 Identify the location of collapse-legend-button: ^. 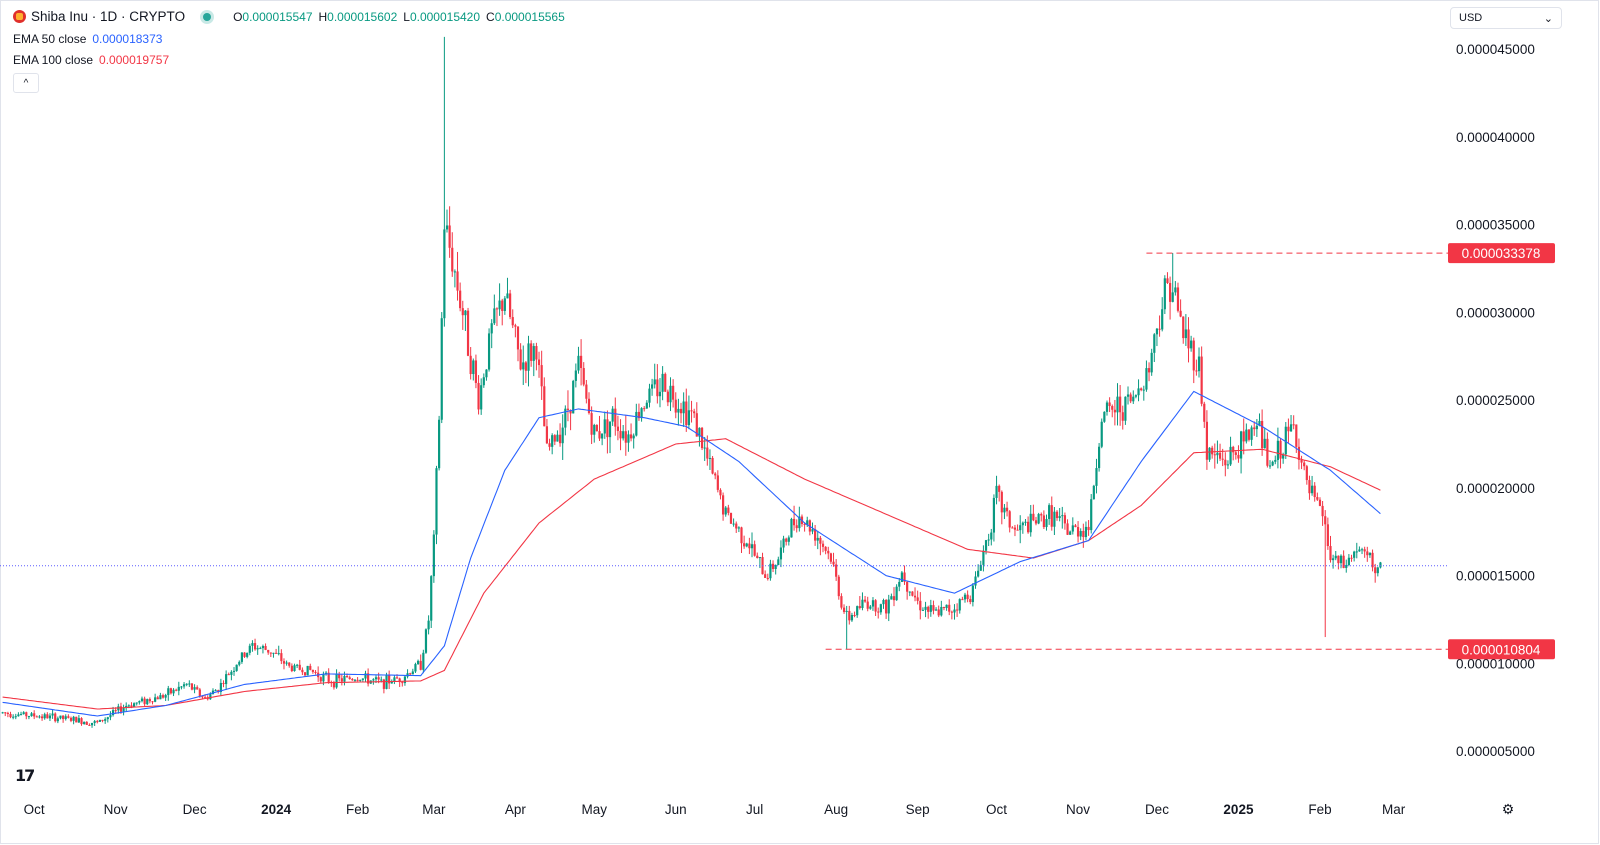
(26, 83).